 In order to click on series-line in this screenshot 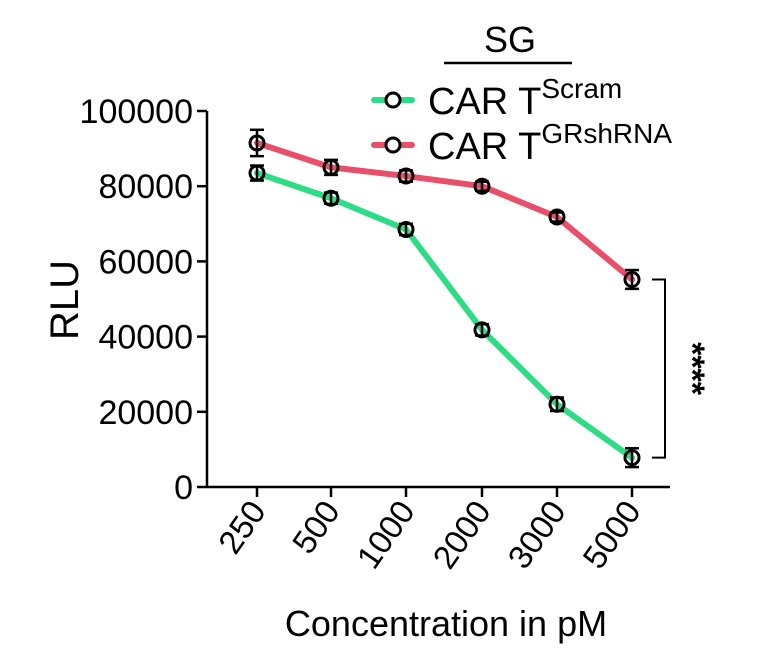, I will do `click(444, 211)`.